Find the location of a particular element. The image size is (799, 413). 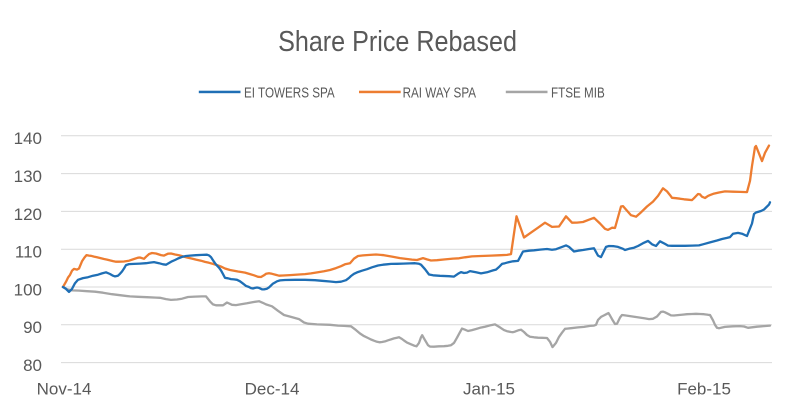

svg-text: RAI WAY SPA is located at coordinates (440, 92).